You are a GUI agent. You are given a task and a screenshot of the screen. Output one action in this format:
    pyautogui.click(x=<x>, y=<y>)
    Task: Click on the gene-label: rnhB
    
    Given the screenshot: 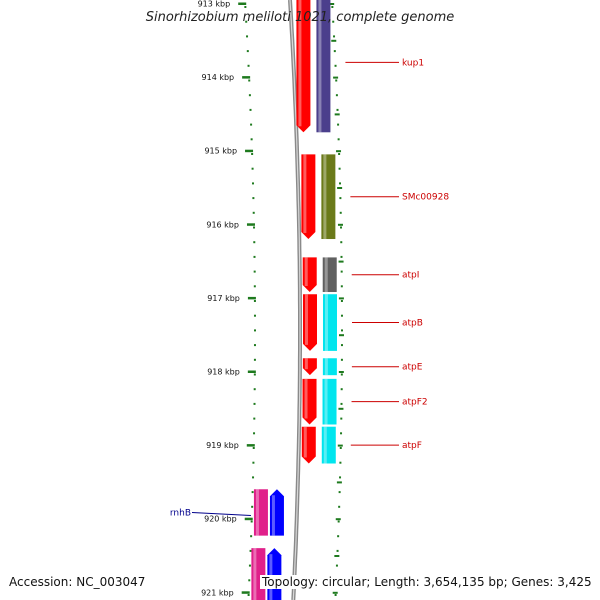 What is the action you would take?
    pyautogui.click(x=180, y=513)
    